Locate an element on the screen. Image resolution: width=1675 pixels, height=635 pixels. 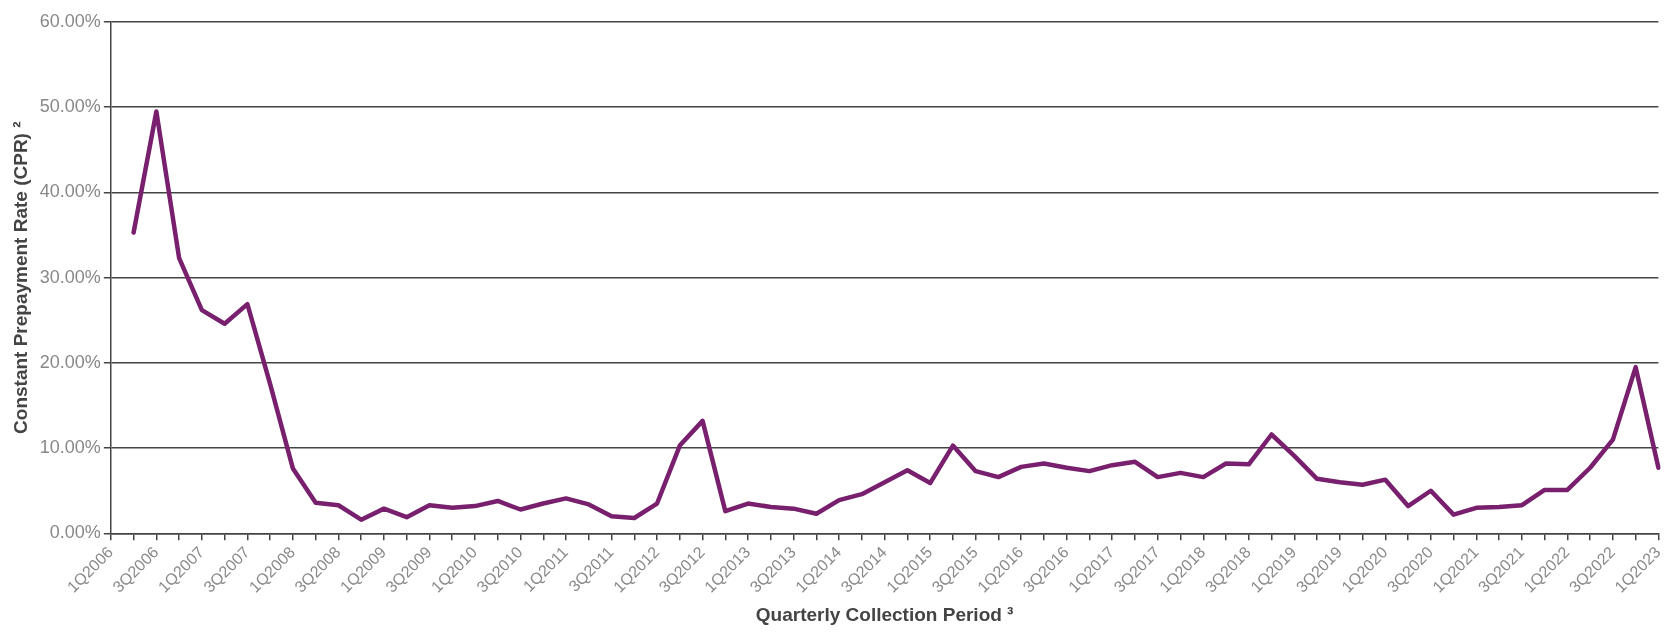
y-tick-label: 40.00% is located at coordinates (70, 191).